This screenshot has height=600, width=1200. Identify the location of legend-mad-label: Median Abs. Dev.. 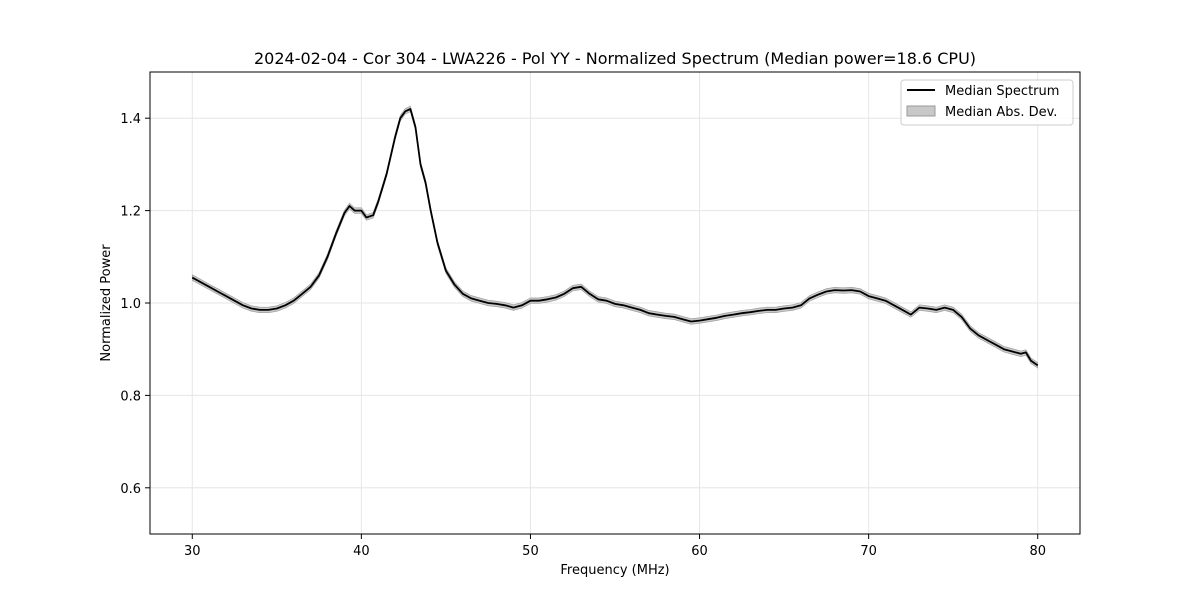
(1001, 112).